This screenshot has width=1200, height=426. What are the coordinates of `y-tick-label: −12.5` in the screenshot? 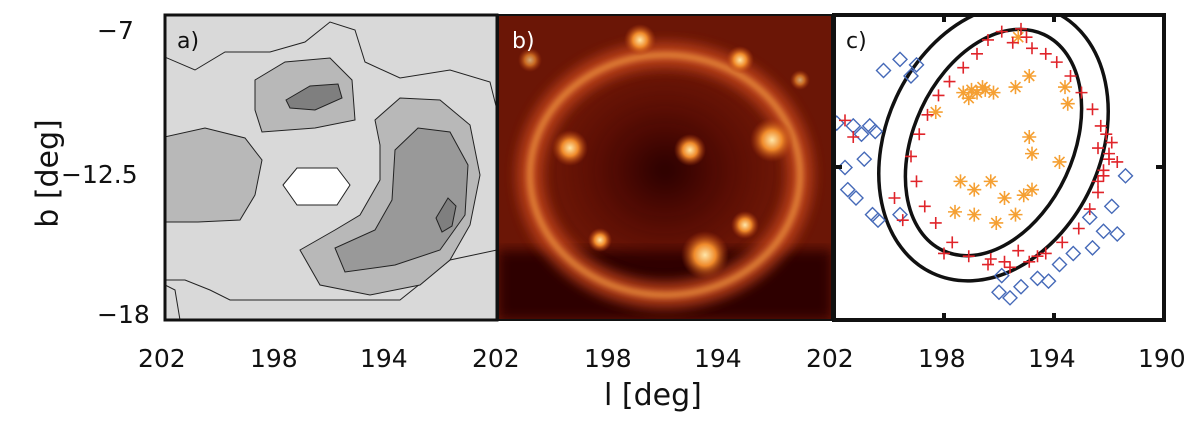 It's located at (99, 174).